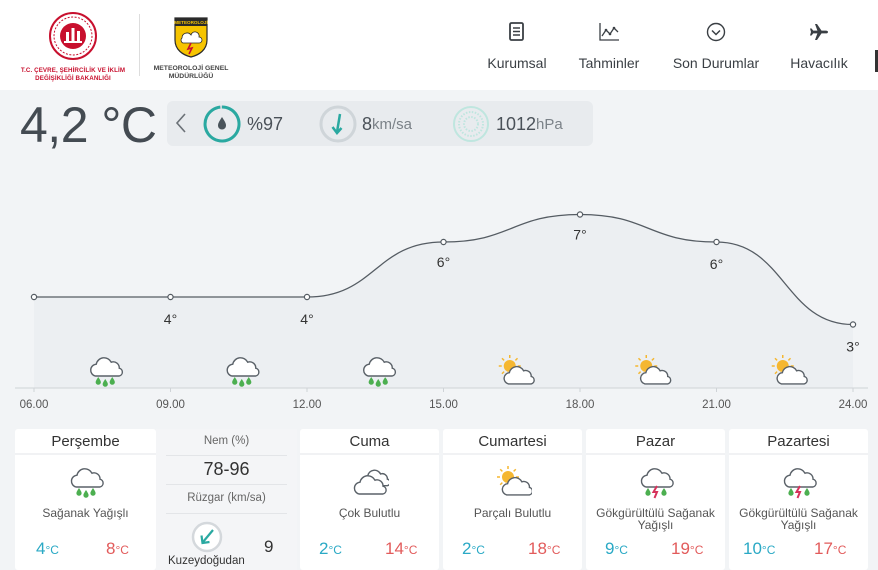 This screenshot has height=570, width=878. What do you see at coordinates (139, 45) in the screenshot?
I see `logo-divider` at bounding box center [139, 45].